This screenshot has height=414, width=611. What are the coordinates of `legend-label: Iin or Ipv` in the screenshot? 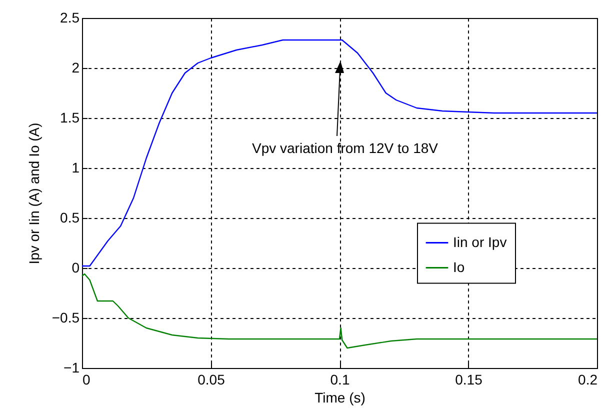 It's located at (480, 242).